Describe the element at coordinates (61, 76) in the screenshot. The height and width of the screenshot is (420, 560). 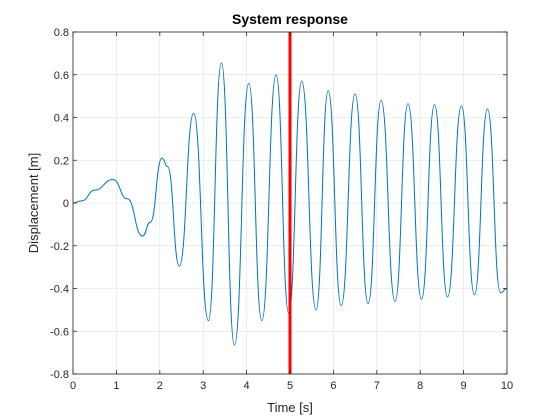
I see `y-tick-label: 0.6` at that location.